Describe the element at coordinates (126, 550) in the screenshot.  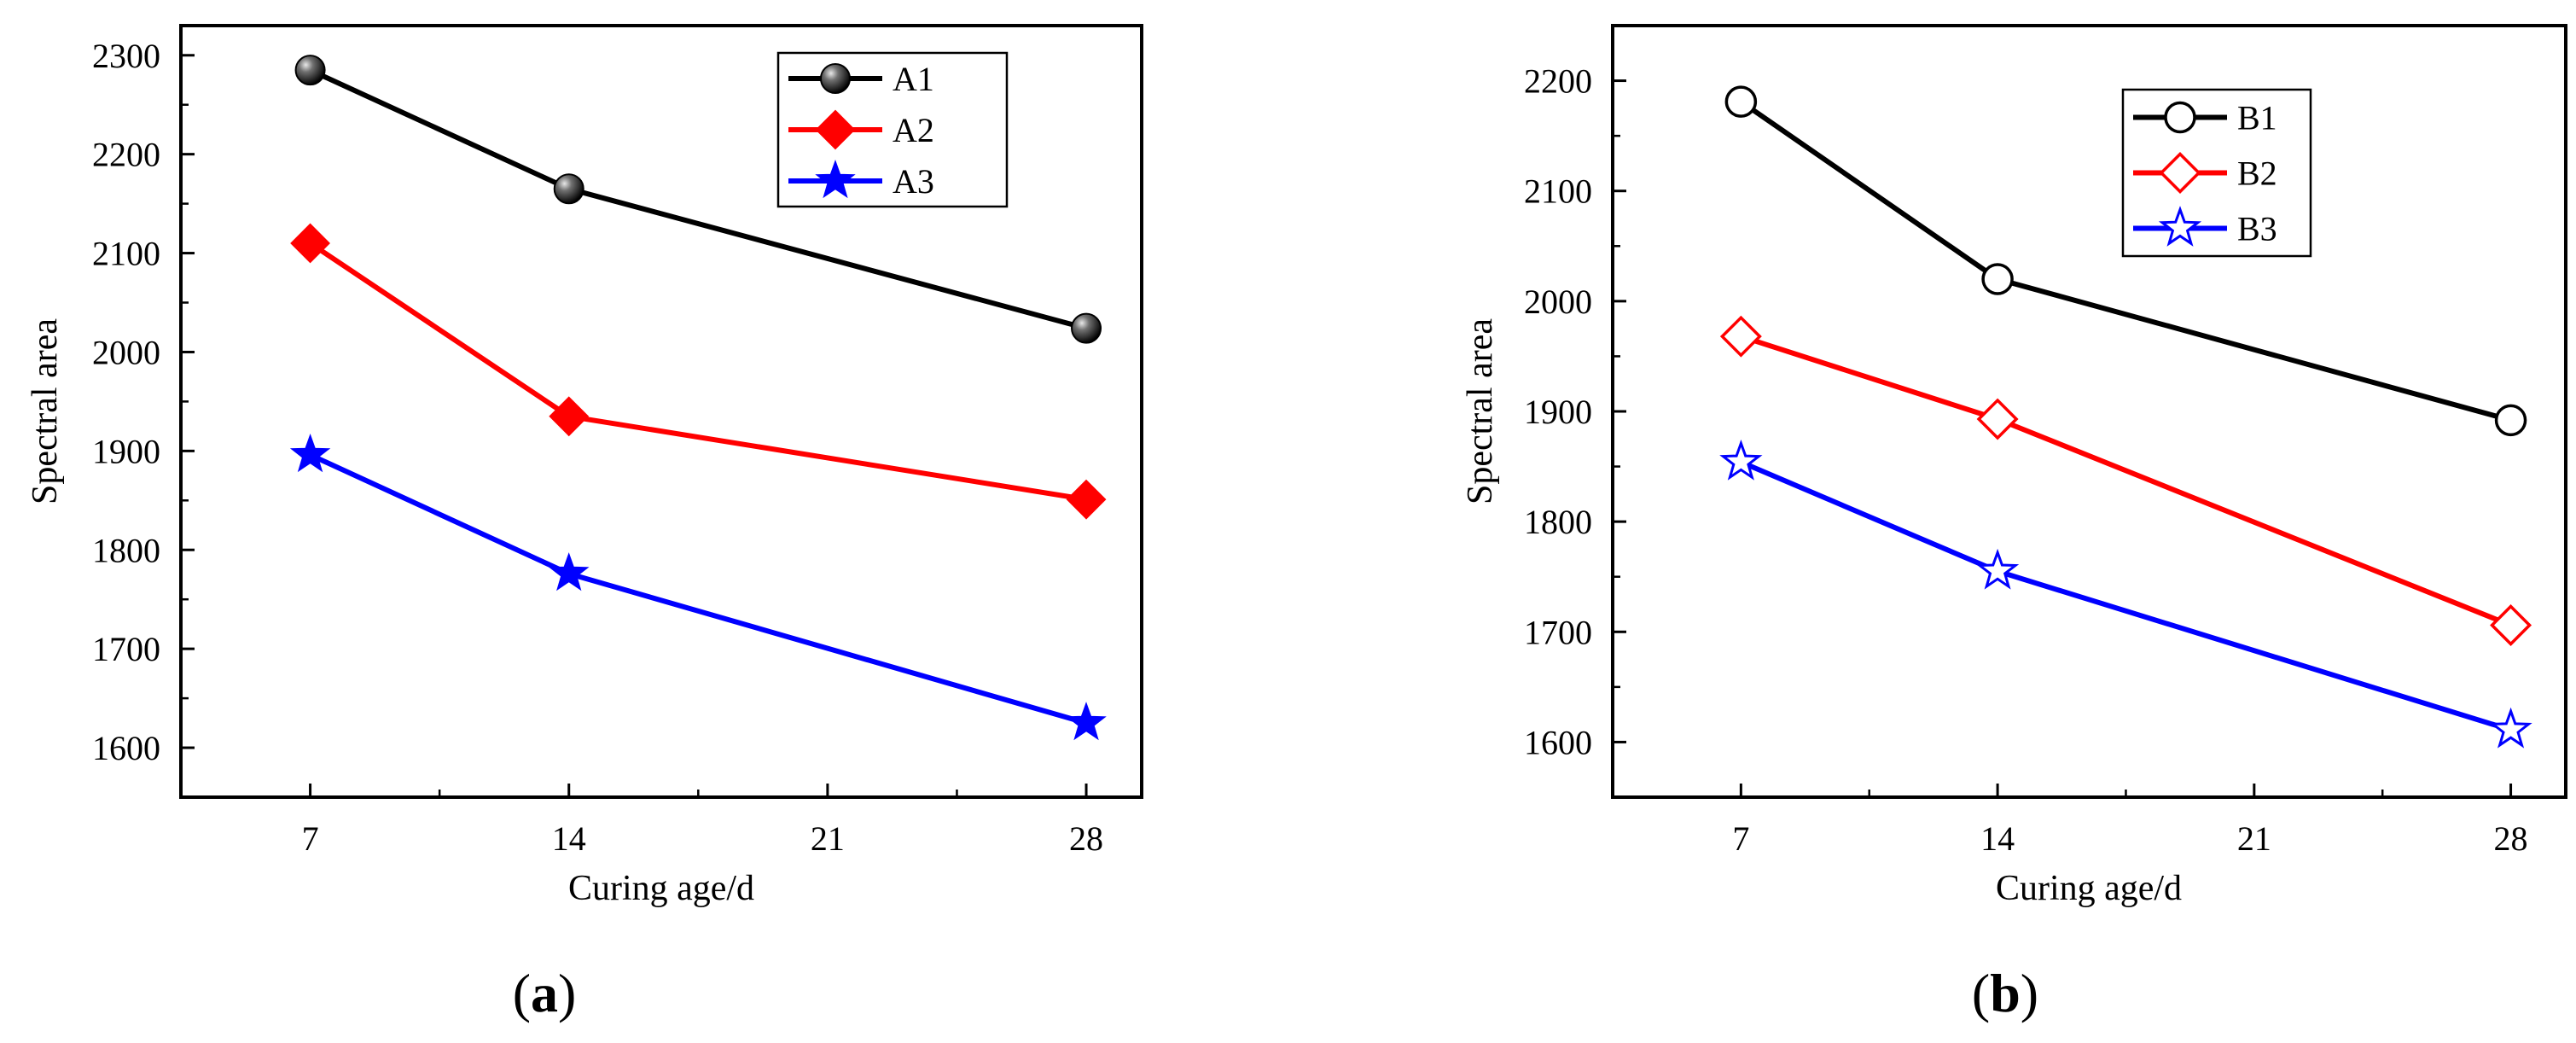
I see `panel-a-ytick-label: 1800` at that location.